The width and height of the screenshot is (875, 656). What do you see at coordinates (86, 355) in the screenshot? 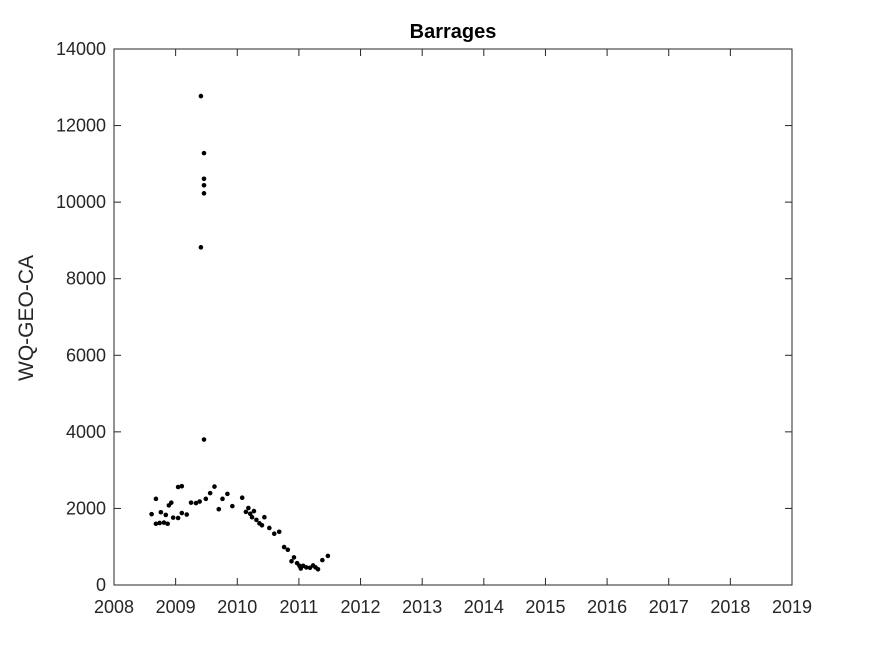
I see `y-tick-label: 6000` at bounding box center [86, 355].